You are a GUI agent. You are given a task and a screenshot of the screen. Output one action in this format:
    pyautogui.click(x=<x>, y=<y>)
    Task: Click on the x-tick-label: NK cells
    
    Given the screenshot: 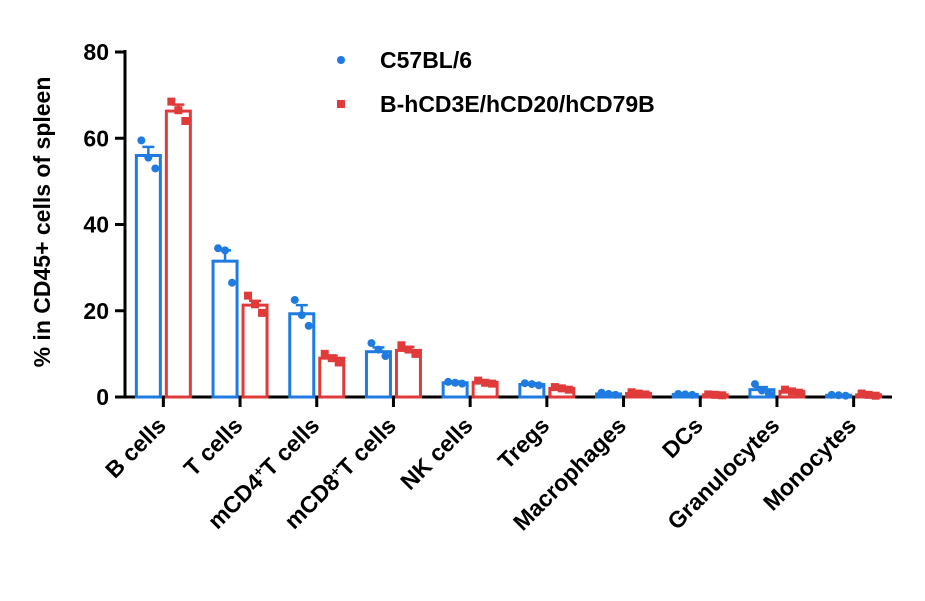 What is the action you would take?
    pyautogui.click(x=436, y=453)
    